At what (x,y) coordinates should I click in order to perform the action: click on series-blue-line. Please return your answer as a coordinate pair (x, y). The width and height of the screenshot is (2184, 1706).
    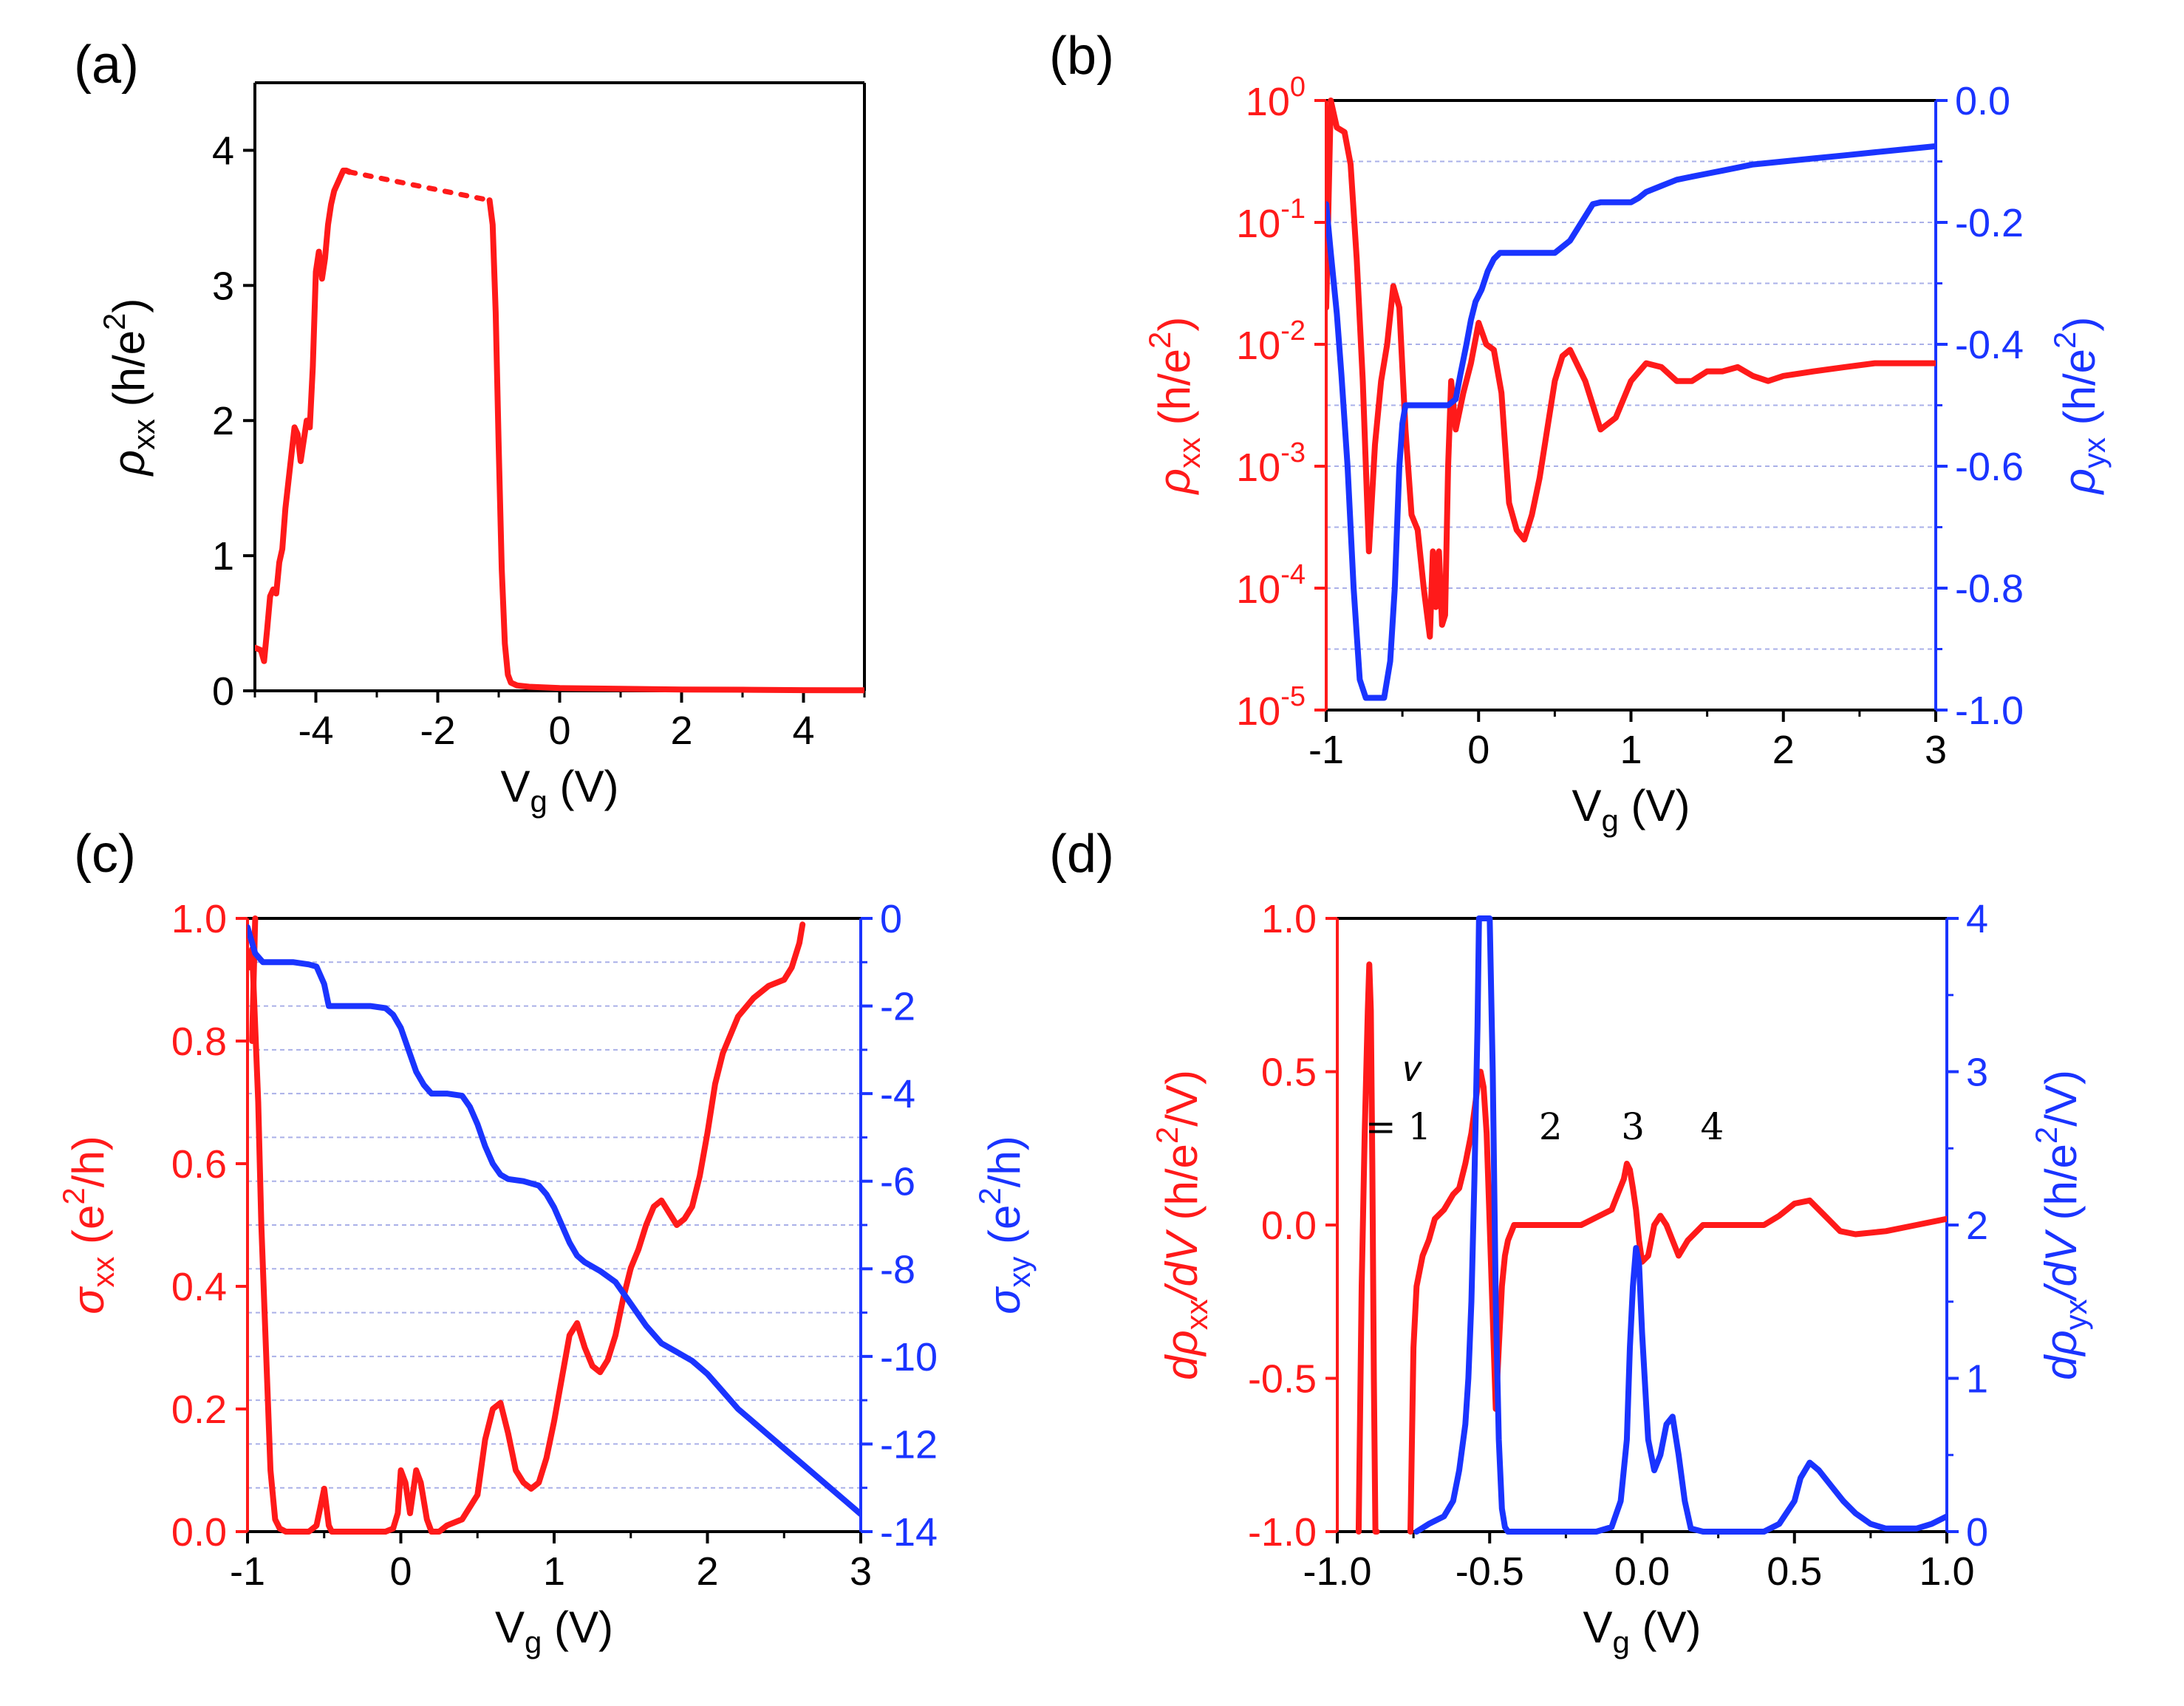
    Looking at the image, I should click on (1631, 422).